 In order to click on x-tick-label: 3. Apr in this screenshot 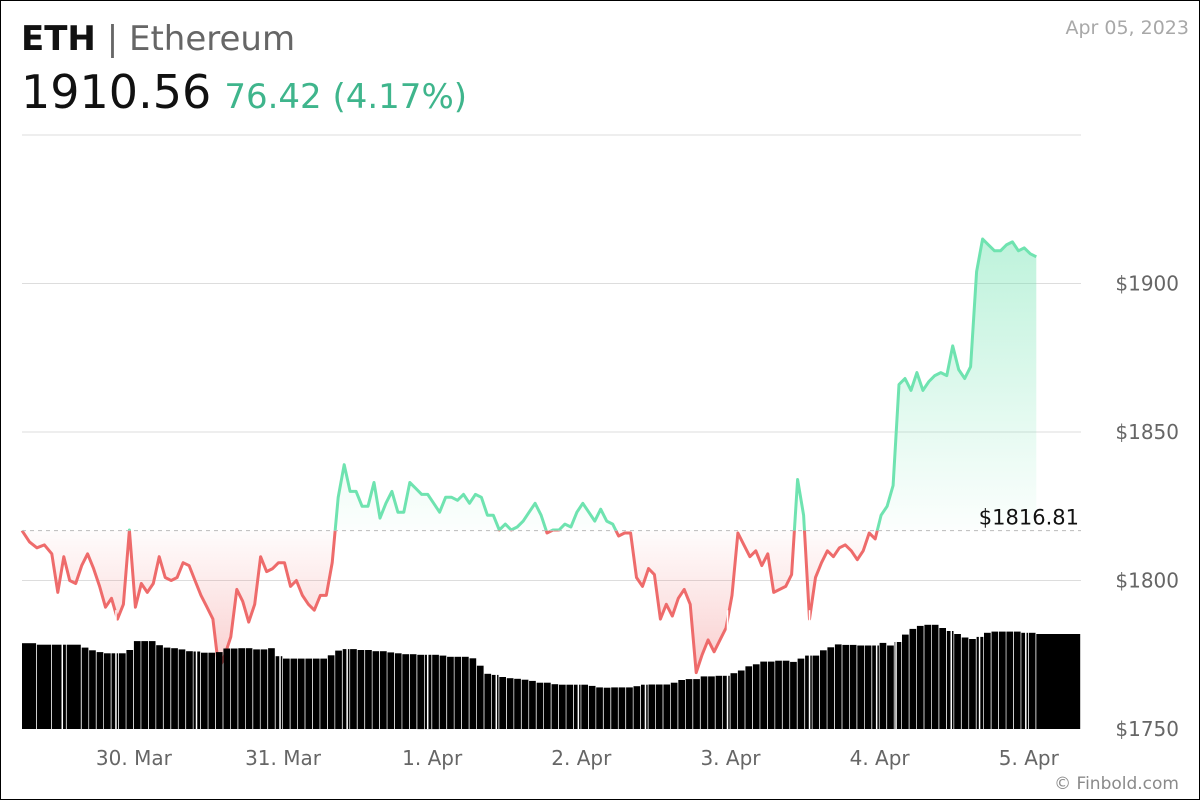, I will do `click(730, 758)`.